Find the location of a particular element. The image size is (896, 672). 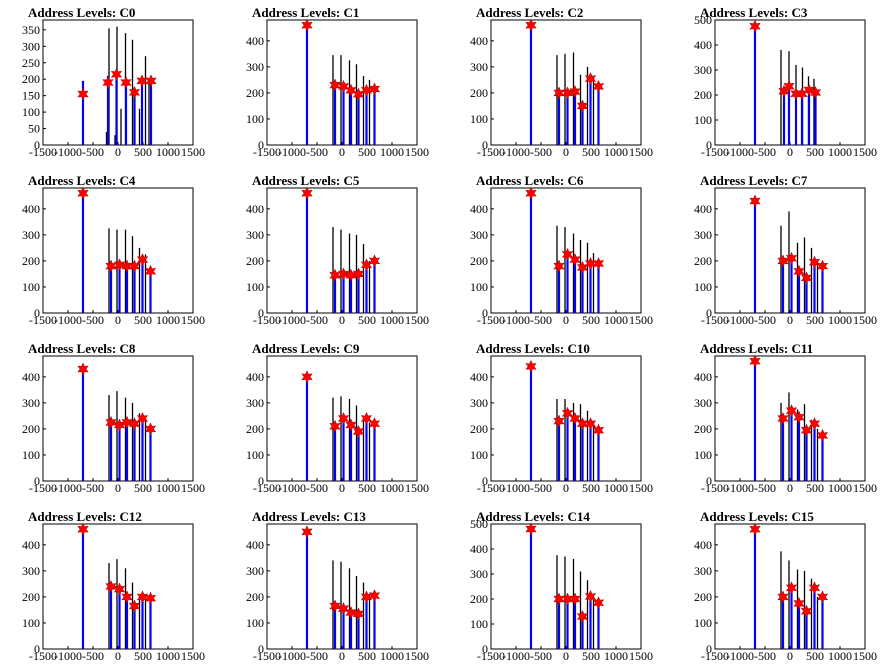

subplot-title: Address Levels: C4 is located at coordinates (82, 180).